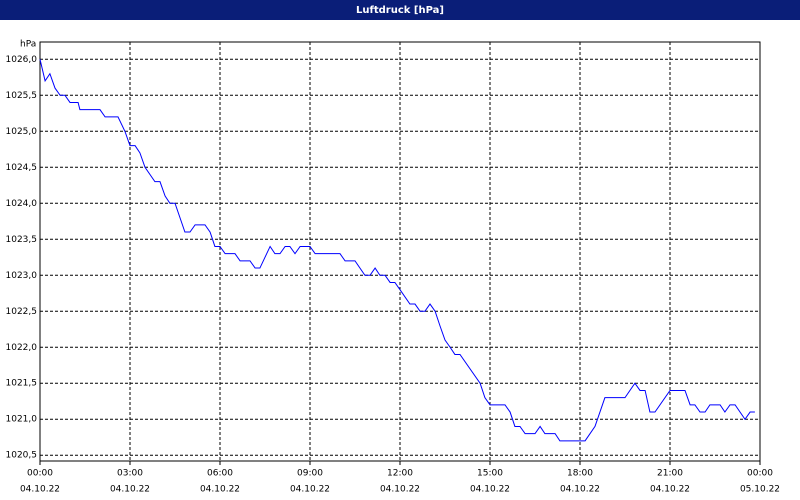 This screenshot has width=800, height=500. What do you see at coordinates (22, 420) in the screenshot?
I see `y-tick-label: 1021,0` at bounding box center [22, 420].